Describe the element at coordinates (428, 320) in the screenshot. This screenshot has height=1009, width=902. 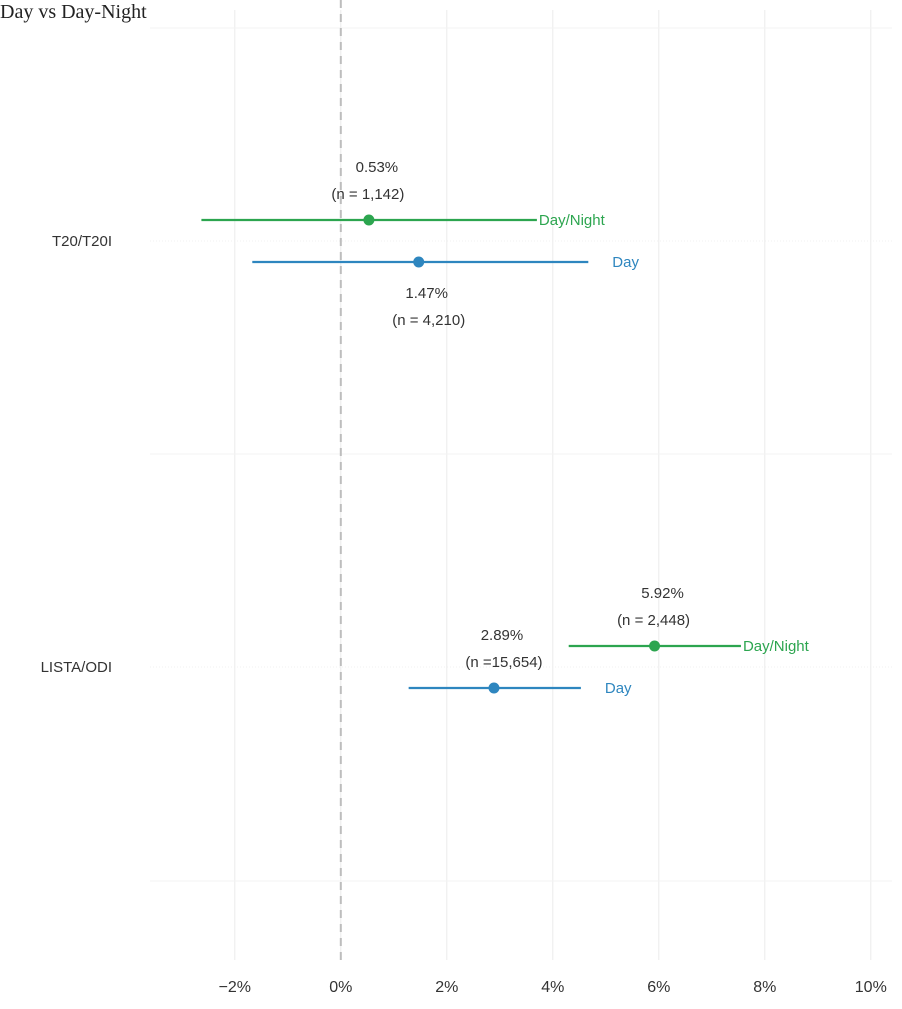
I see `sample-size-label: (n = 4,210)` at that location.